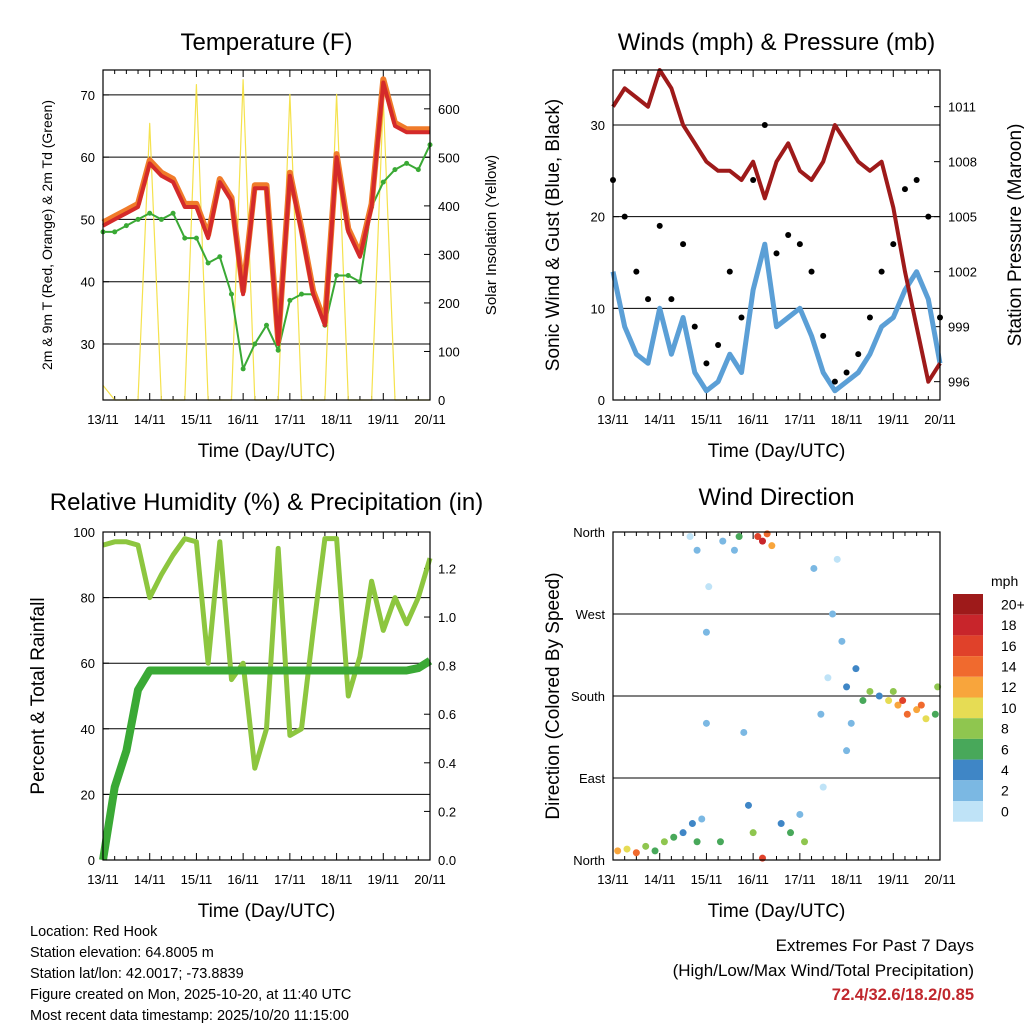 The height and width of the screenshot is (1027, 1024). I want to click on right-tick-label: 200, so click(449, 303).